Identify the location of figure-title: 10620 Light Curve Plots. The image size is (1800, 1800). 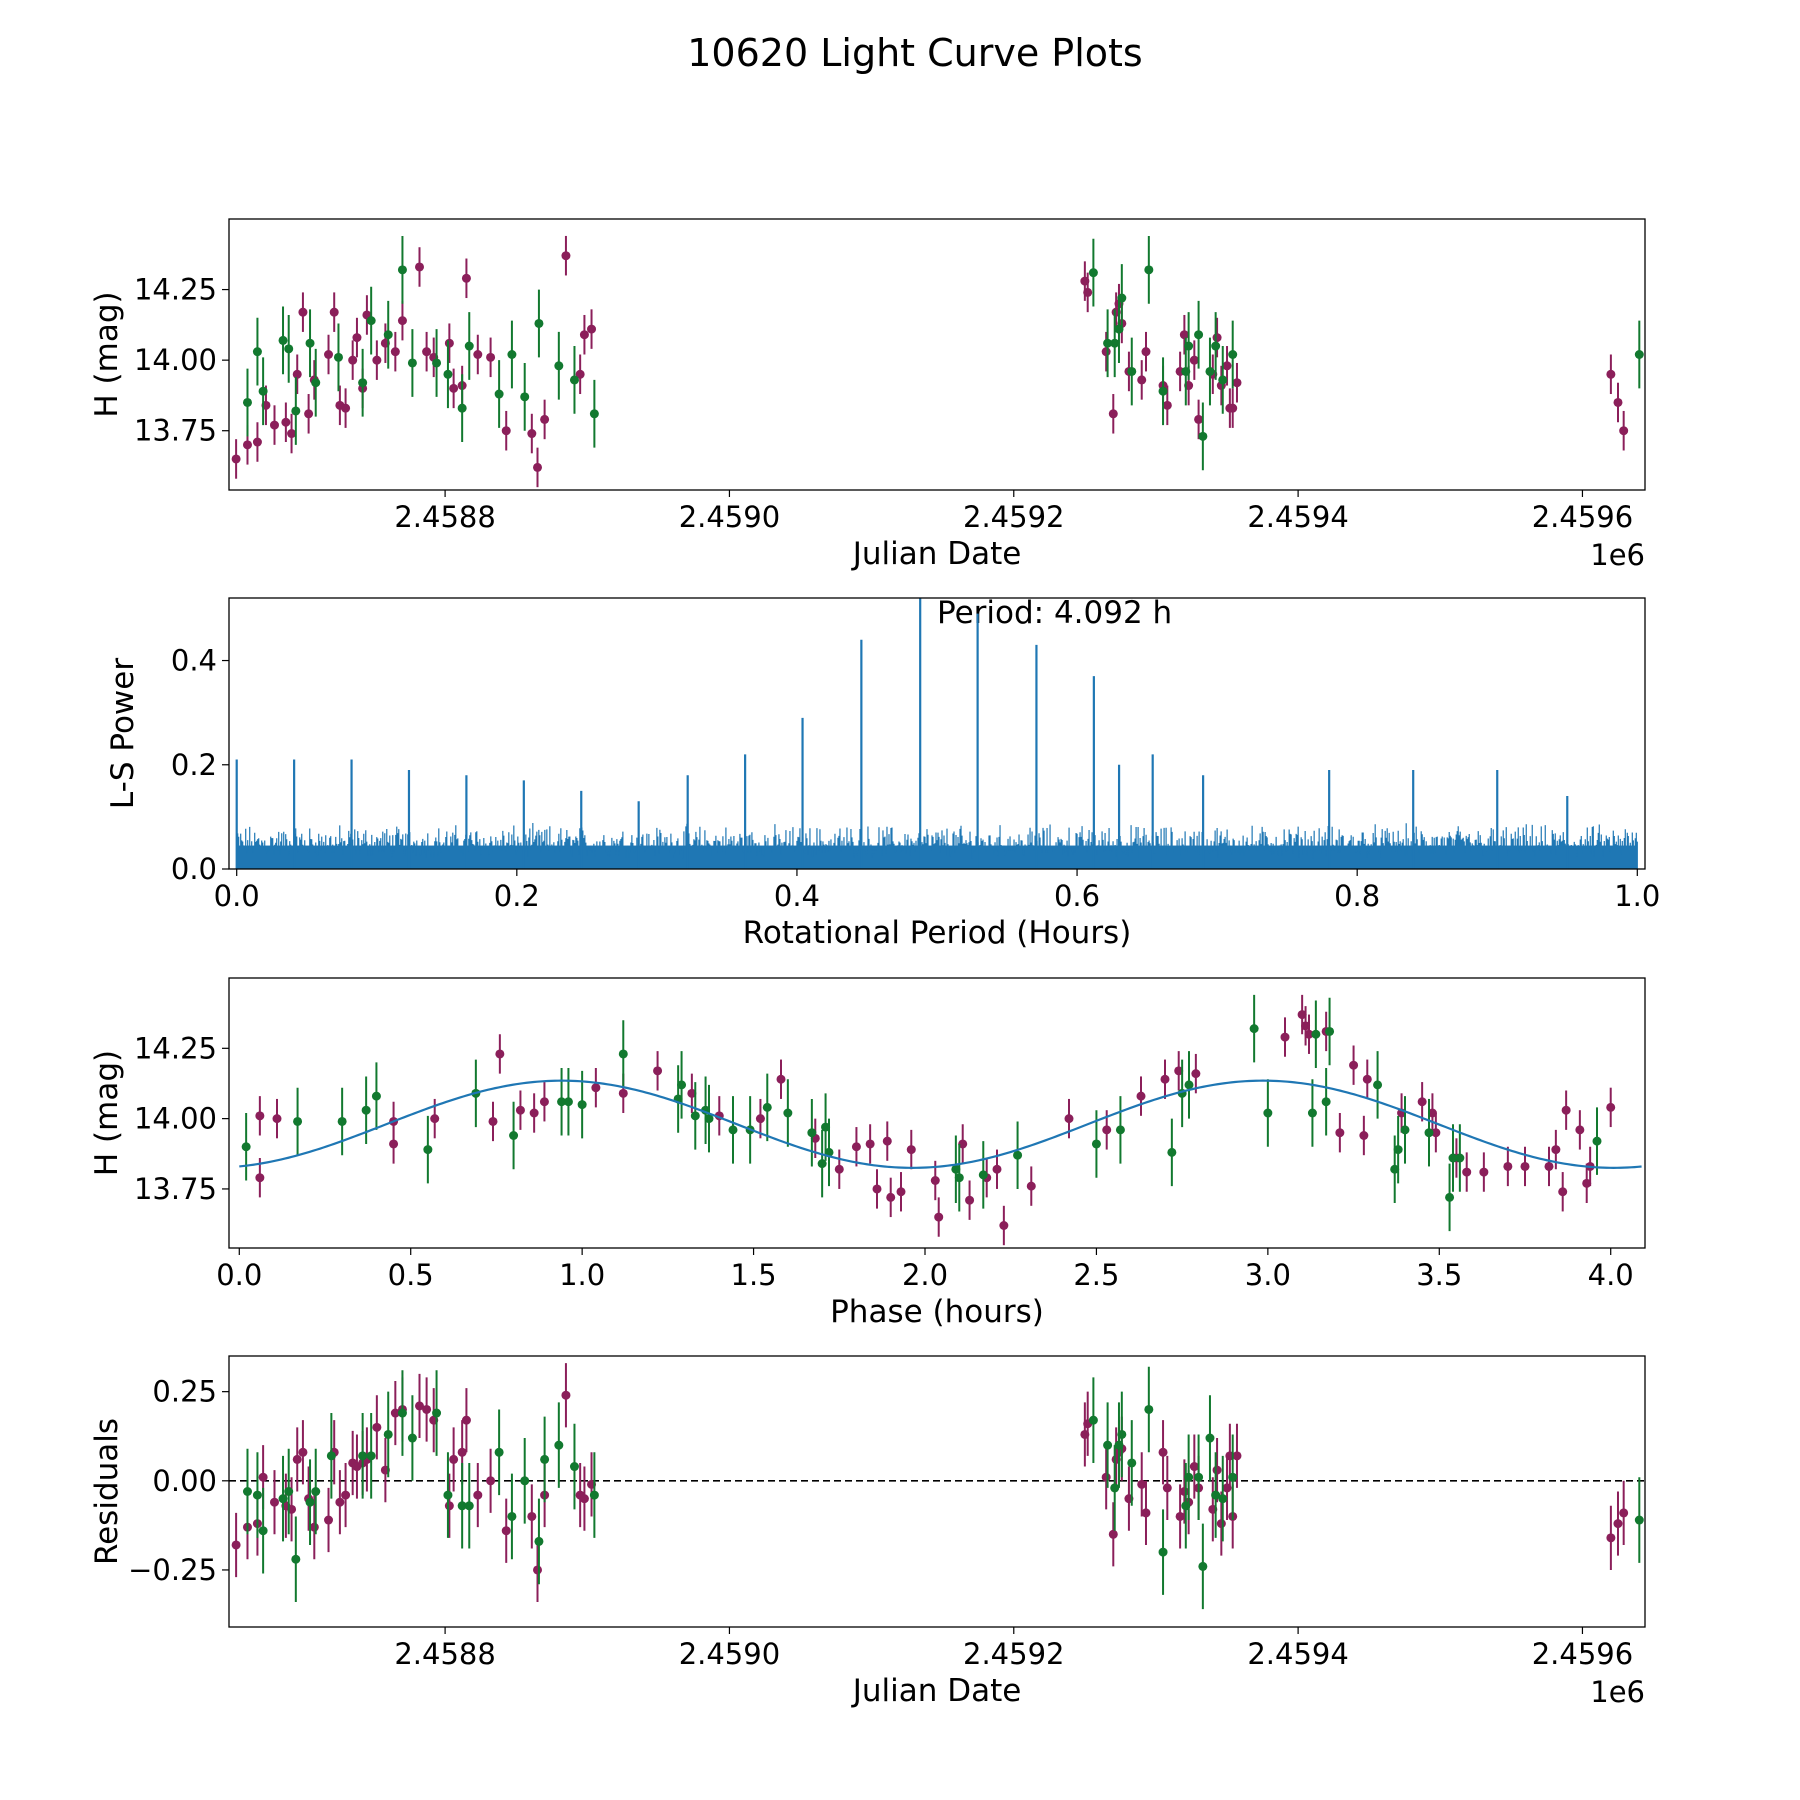
(914, 53).